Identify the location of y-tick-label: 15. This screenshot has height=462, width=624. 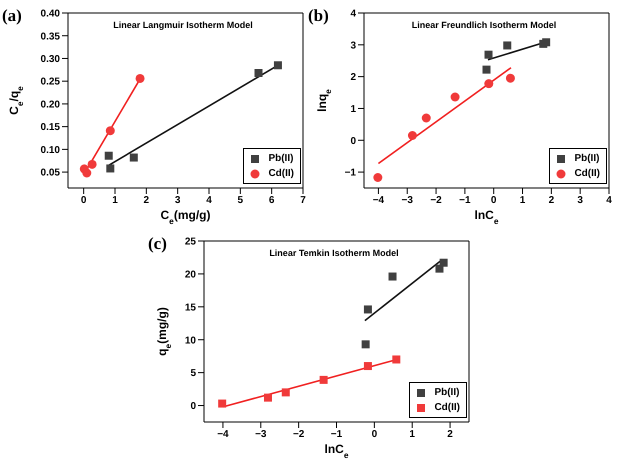
(190, 308).